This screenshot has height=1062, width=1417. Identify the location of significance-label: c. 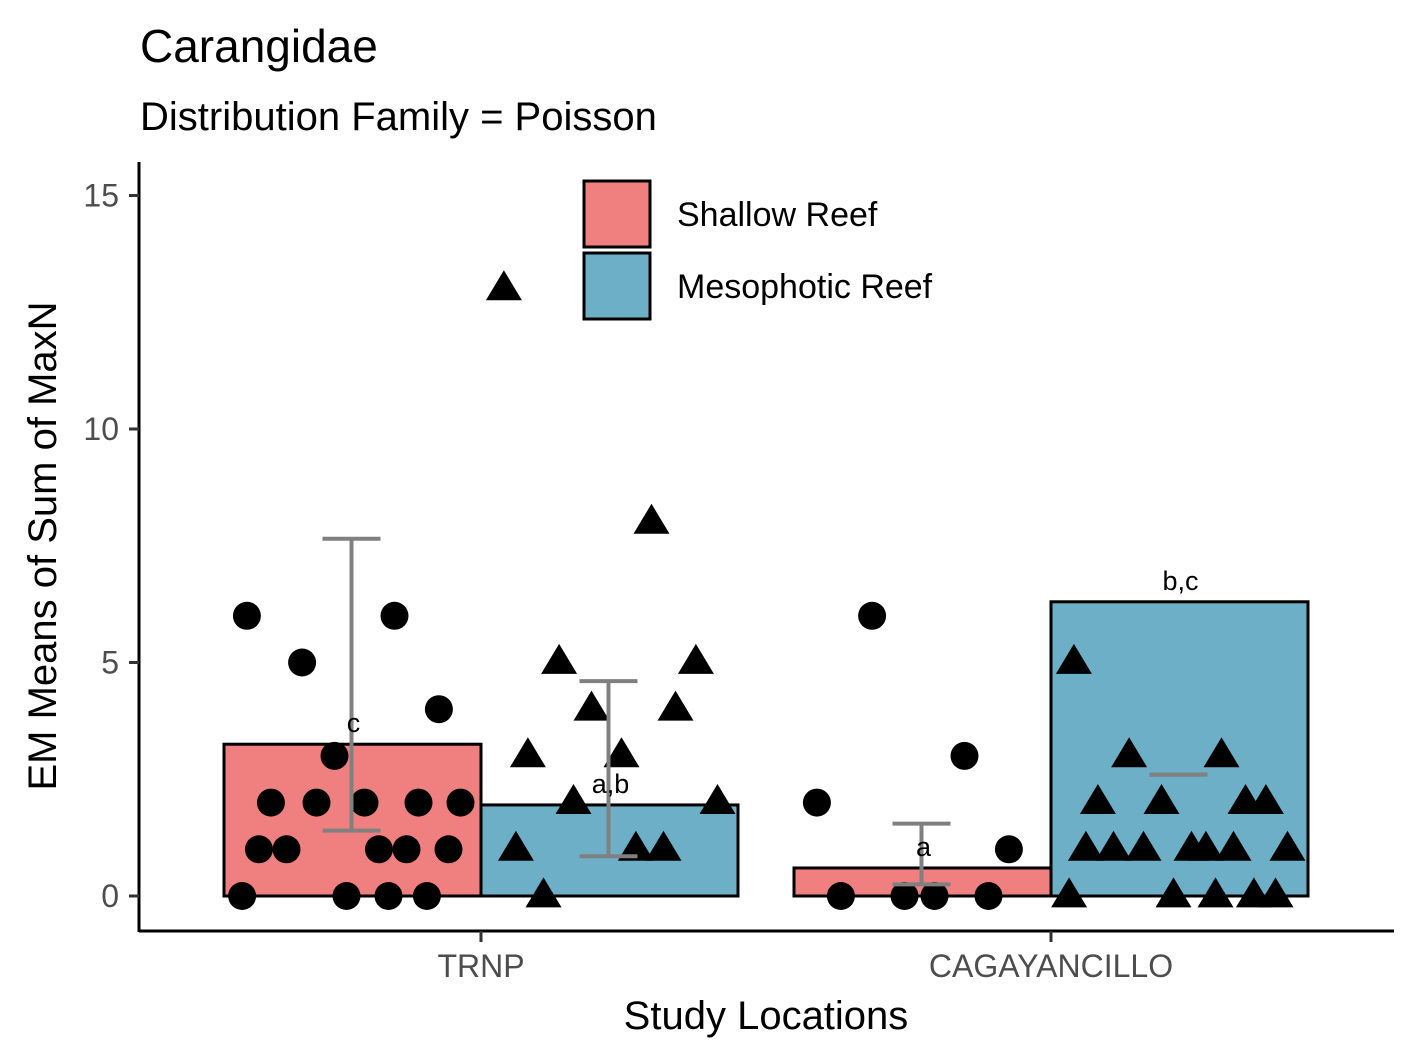
(354, 723).